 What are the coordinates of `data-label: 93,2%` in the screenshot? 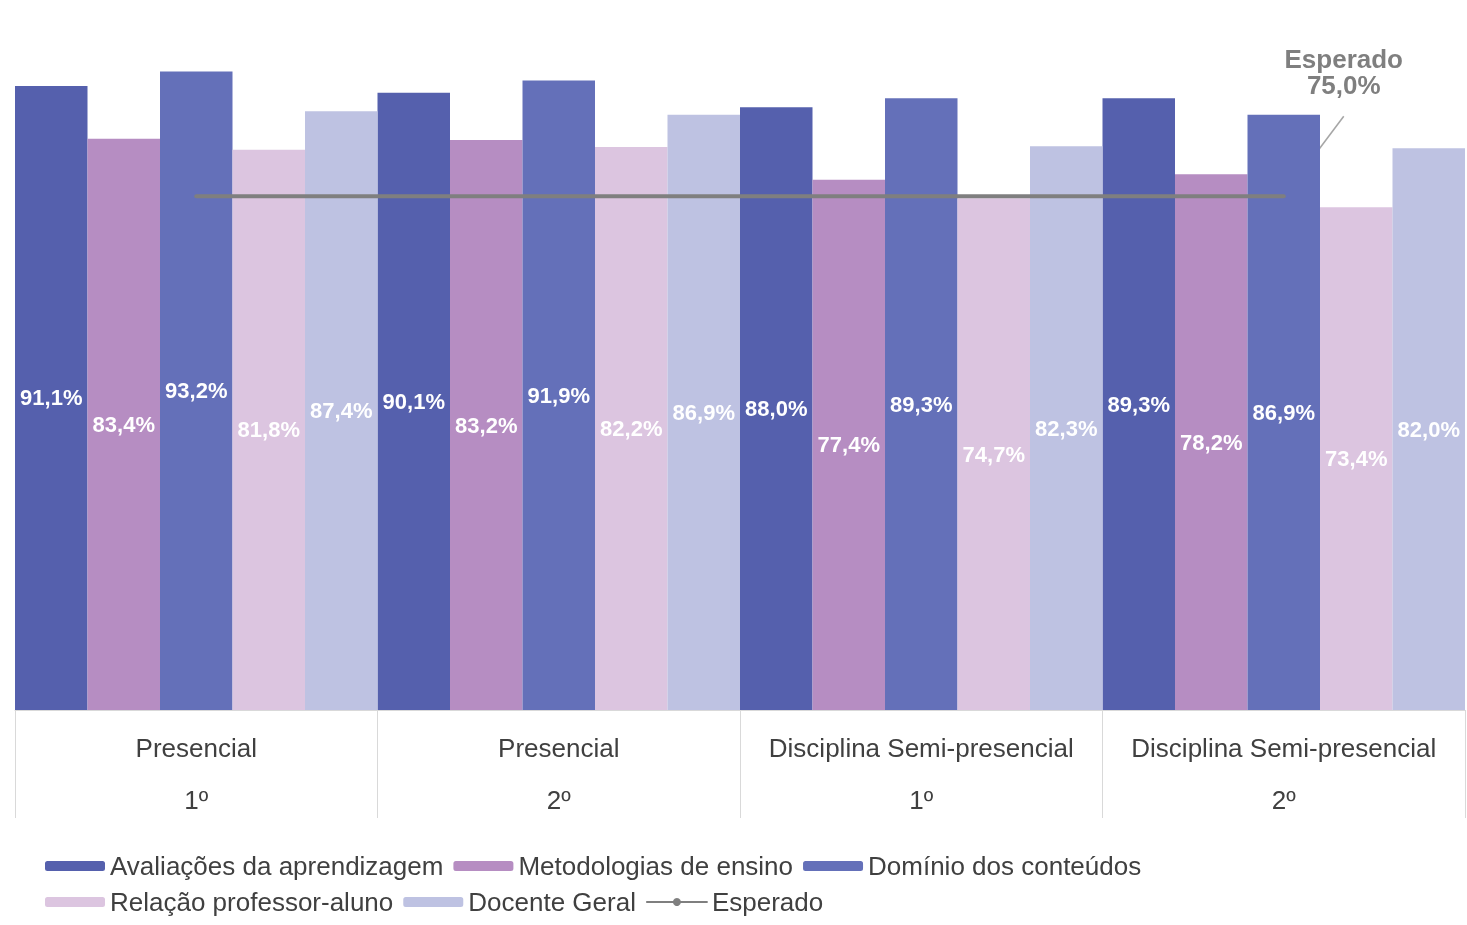 It's located at (196, 391).